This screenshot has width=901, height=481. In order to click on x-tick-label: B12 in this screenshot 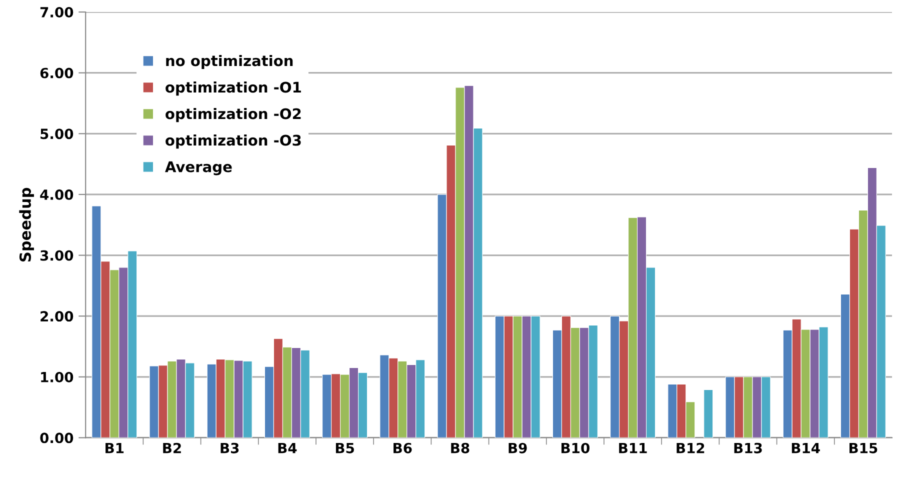, I will do `click(690, 448)`.